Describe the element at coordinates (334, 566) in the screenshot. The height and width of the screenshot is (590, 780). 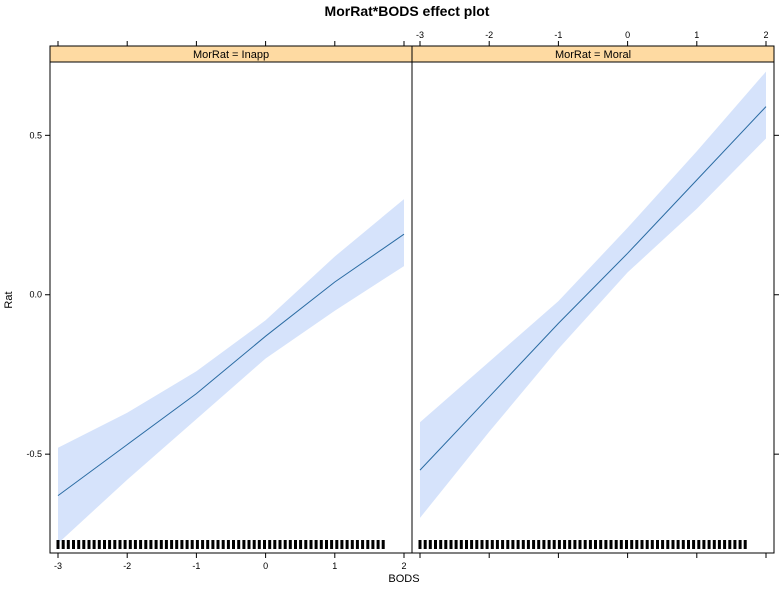
I see `x-tick-label: 1` at that location.